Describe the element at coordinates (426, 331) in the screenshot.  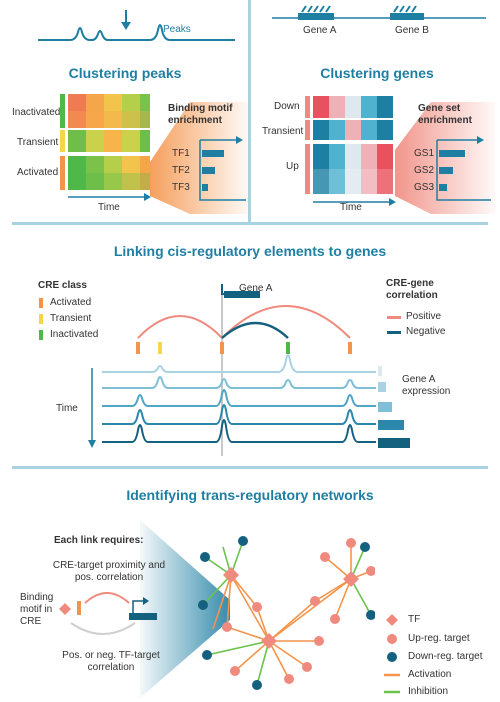
I see `correlation-negative: Negative` at that location.